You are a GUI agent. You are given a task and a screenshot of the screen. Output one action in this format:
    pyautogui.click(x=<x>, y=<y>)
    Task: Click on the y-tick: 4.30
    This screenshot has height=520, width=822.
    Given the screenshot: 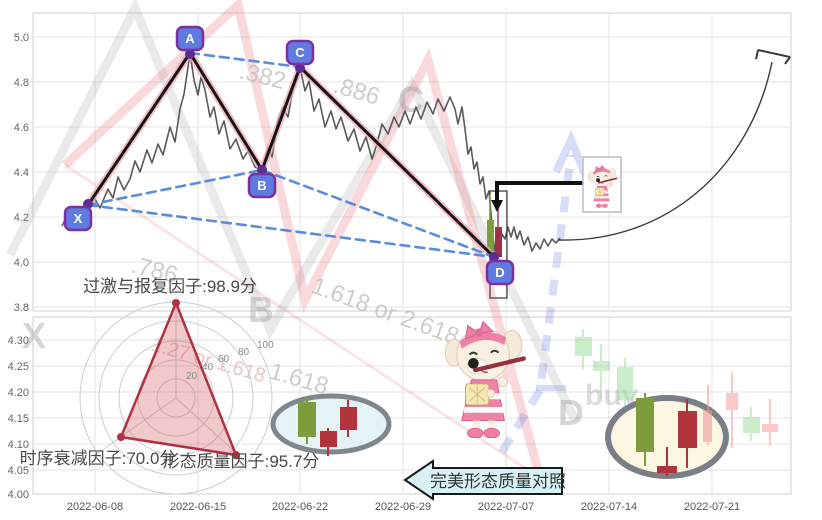 What is the action you would take?
    pyautogui.click(x=18, y=341)
    